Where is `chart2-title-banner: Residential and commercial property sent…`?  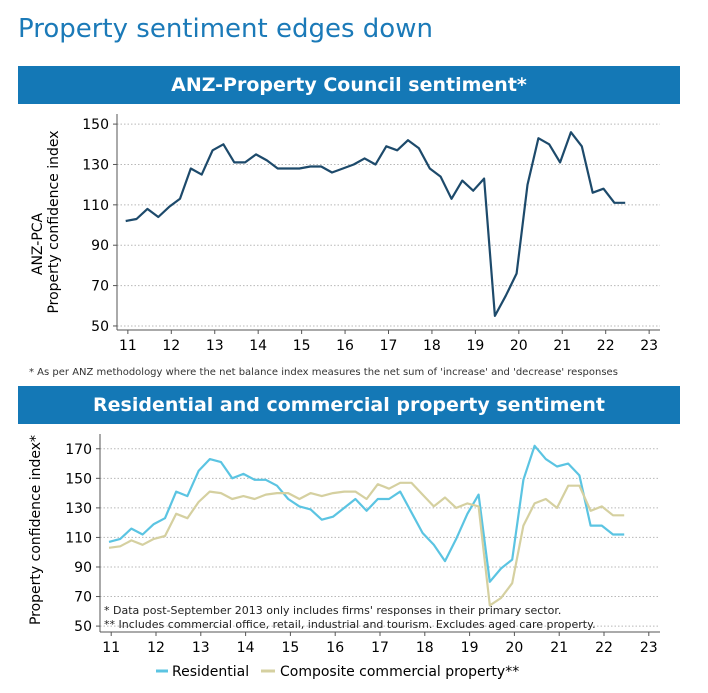 chart2-title-banner: Residential and commercial property sent… is located at coordinates (349, 405).